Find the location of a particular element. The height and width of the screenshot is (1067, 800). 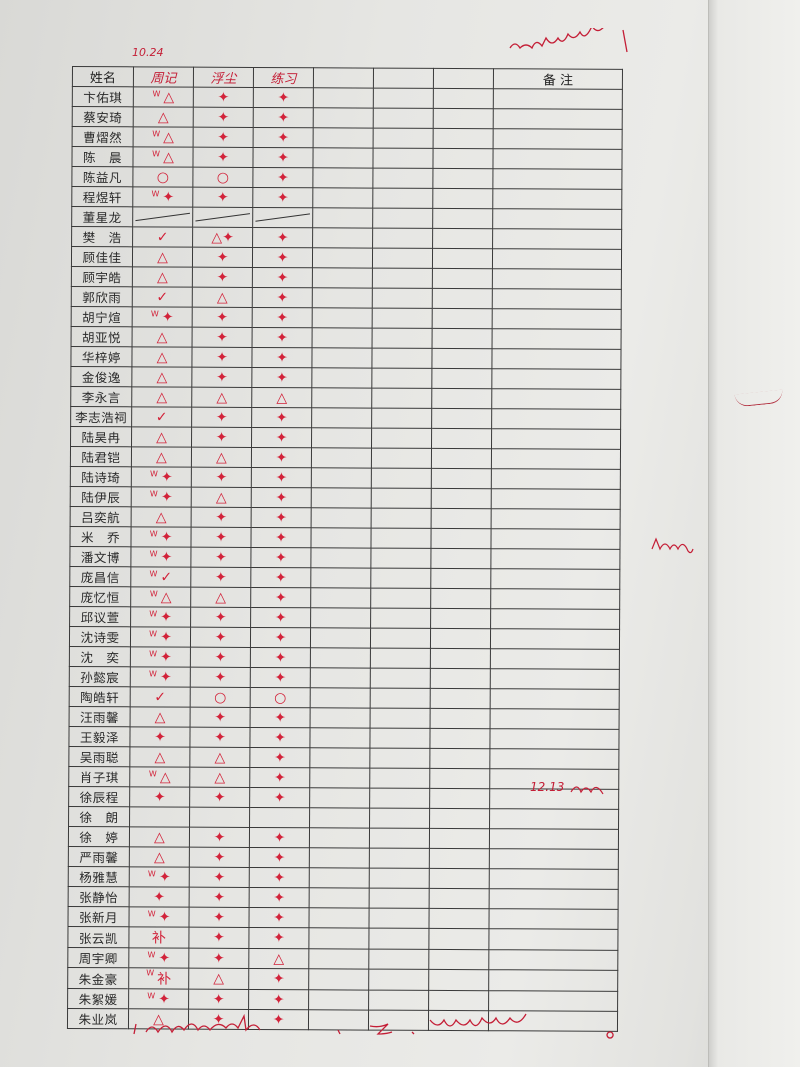

student-name: 陶皓轩 is located at coordinates (100, 696).